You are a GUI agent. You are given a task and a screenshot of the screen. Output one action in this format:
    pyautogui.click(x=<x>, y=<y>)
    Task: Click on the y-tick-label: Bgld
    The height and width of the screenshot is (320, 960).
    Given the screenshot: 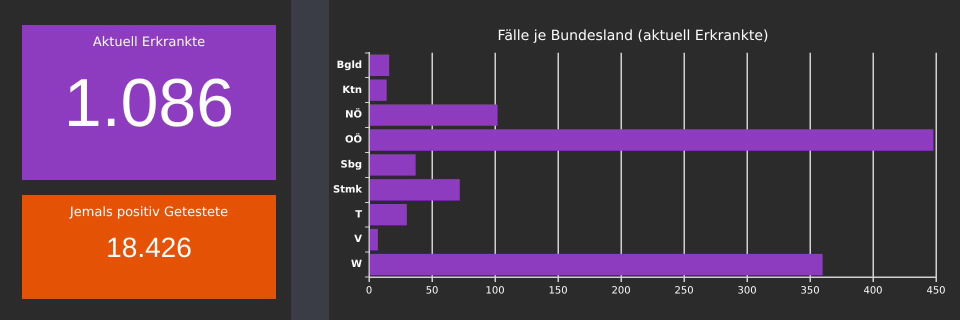 What is the action you would take?
    pyautogui.click(x=349, y=65)
    